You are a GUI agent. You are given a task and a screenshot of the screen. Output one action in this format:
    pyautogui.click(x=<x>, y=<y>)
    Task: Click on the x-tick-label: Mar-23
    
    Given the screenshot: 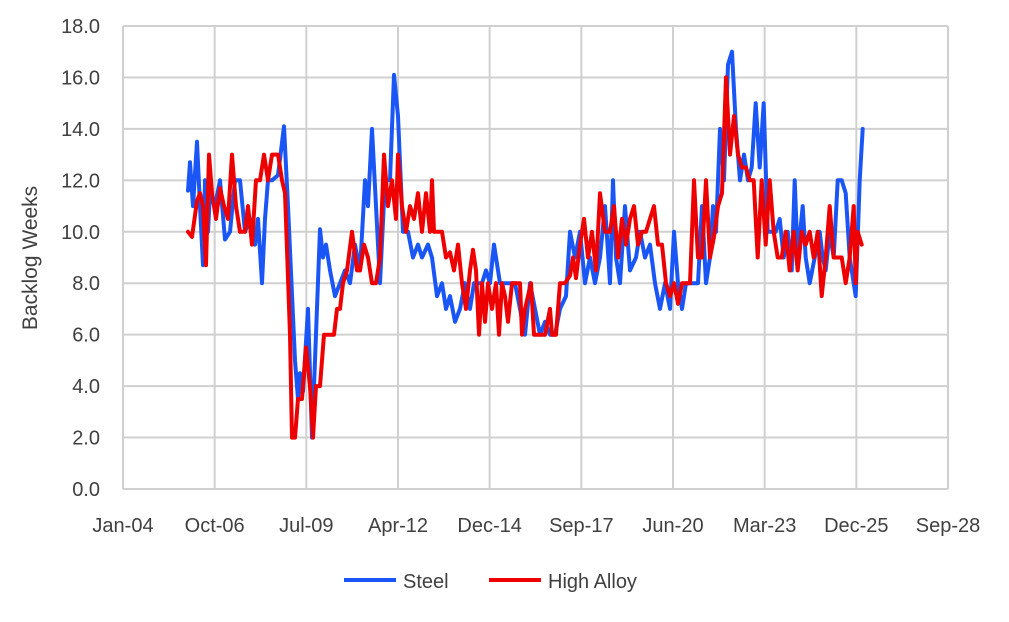 What is the action you would take?
    pyautogui.click(x=764, y=526)
    